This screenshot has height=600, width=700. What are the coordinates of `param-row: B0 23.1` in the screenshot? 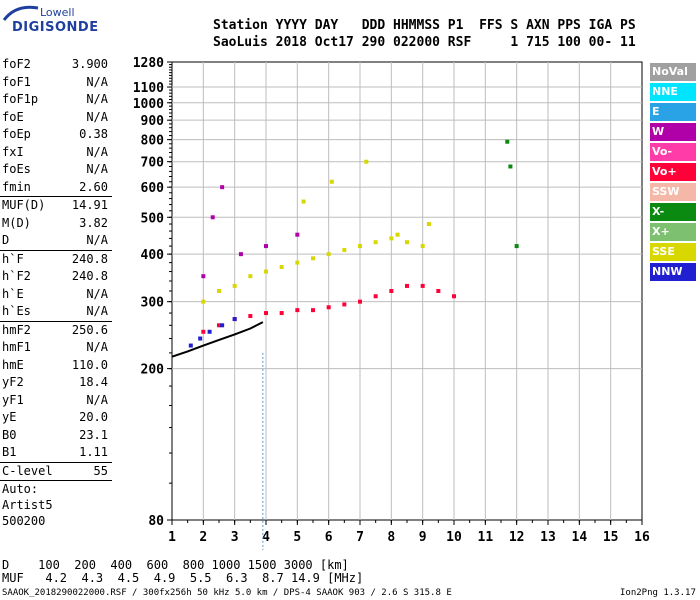 It's located at (56, 436).